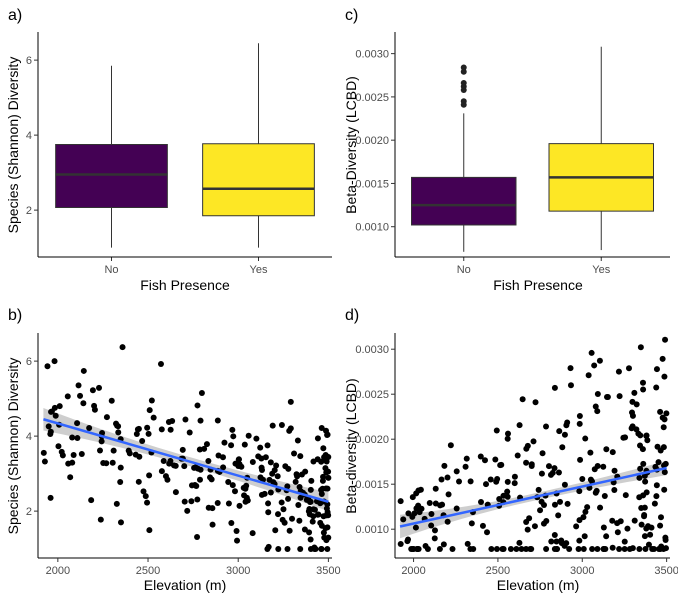 The height and width of the screenshot is (605, 678). Describe the element at coordinates (352, 315) in the screenshot. I see `panel-d-label: d)` at that location.